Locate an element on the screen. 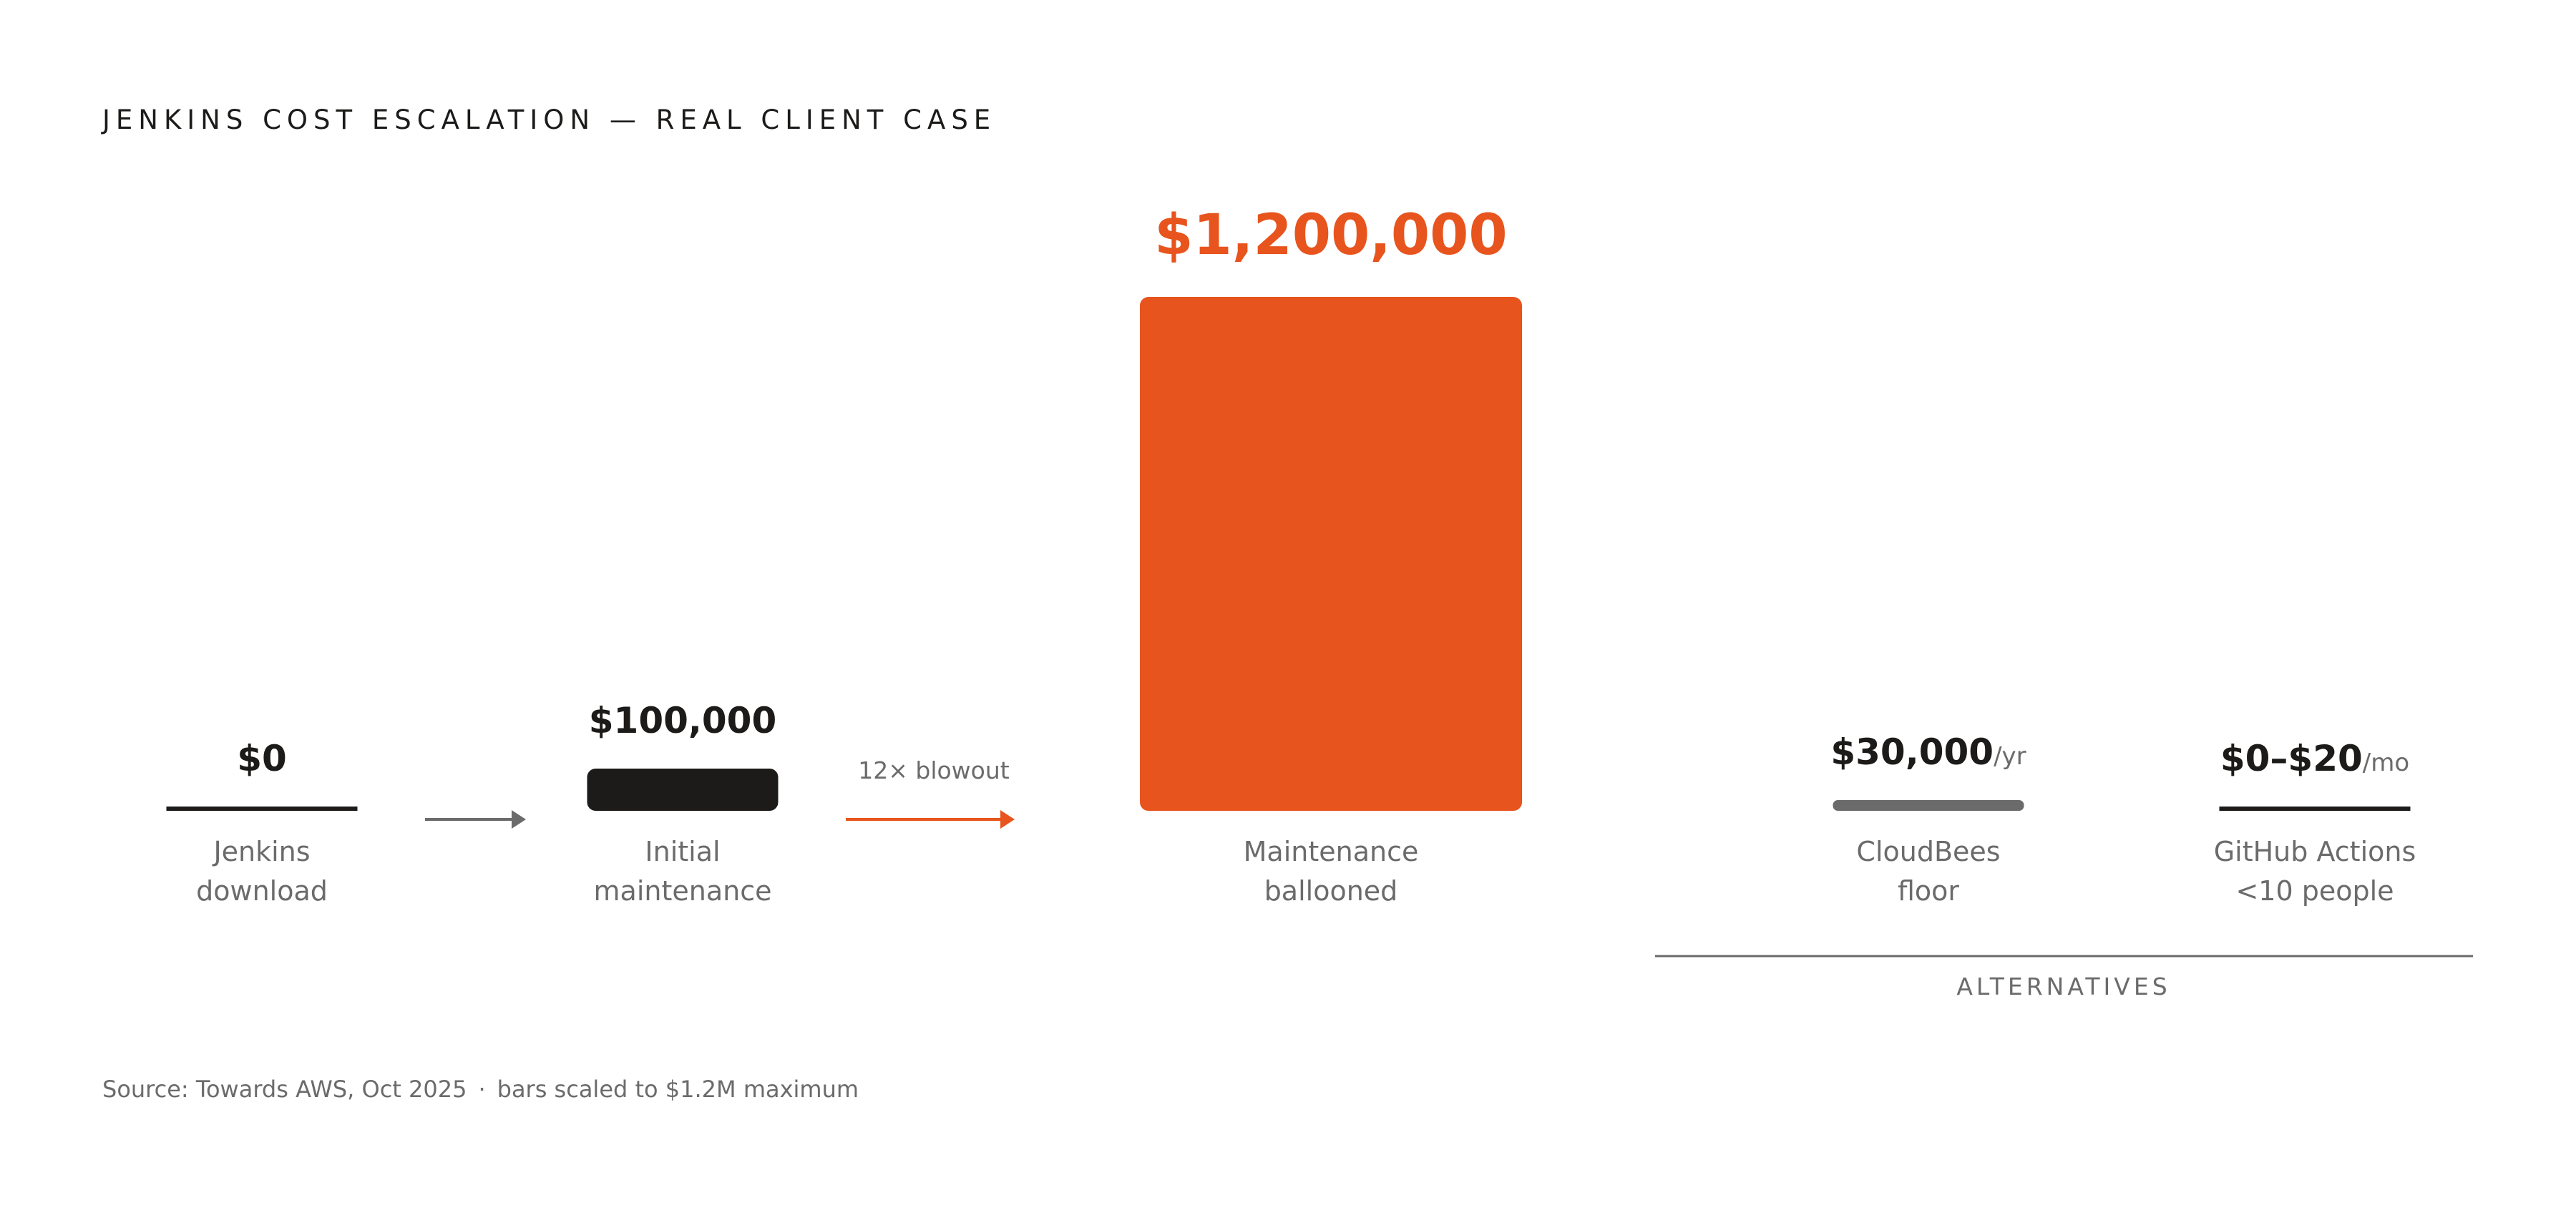  category-label-initial-maintenance-2: maintenance is located at coordinates (683, 891).